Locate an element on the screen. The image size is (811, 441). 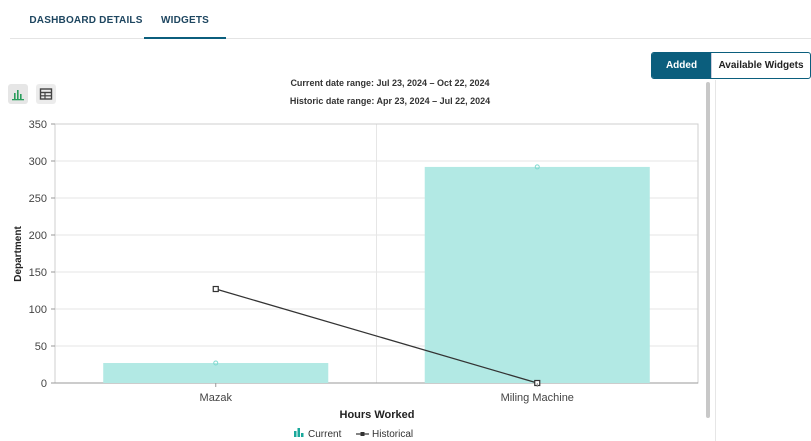
legend-historical-label: Historical is located at coordinates (392, 434).